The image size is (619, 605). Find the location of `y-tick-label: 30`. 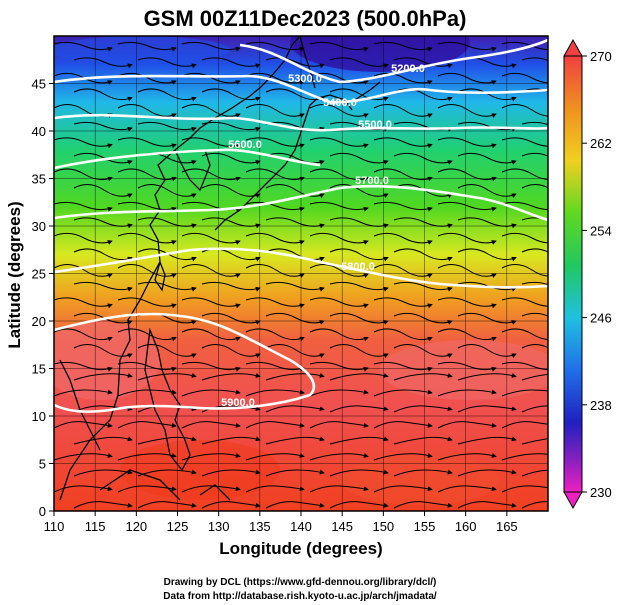

y-tick-label: 30 is located at coordinates (39, 226).